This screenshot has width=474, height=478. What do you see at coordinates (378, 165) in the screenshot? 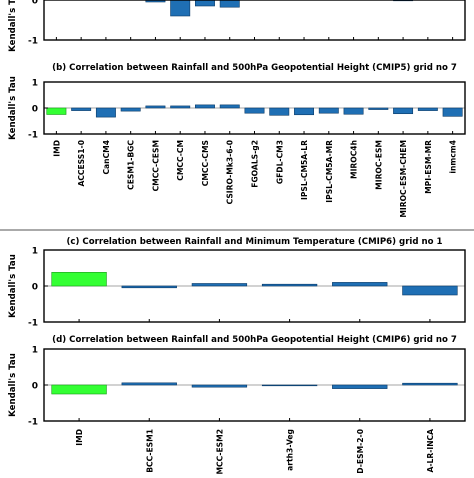
I see `x-tick-label: MIROC-ESM` at bounding box center [378, 165].